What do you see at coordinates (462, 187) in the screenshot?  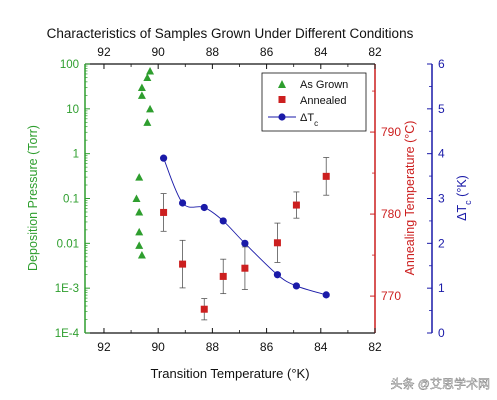 I see `delta-tc-label-unit: (°K)` at bounding box center [462, 187].